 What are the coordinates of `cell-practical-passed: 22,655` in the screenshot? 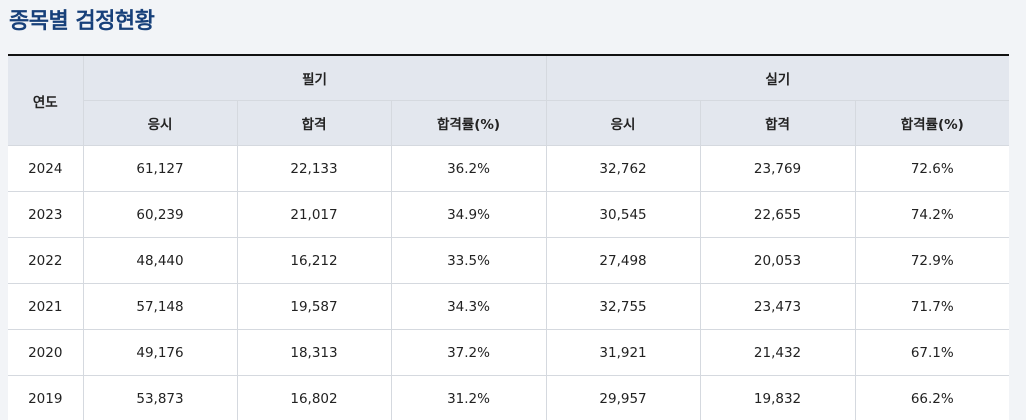 It's located at (777, 214).